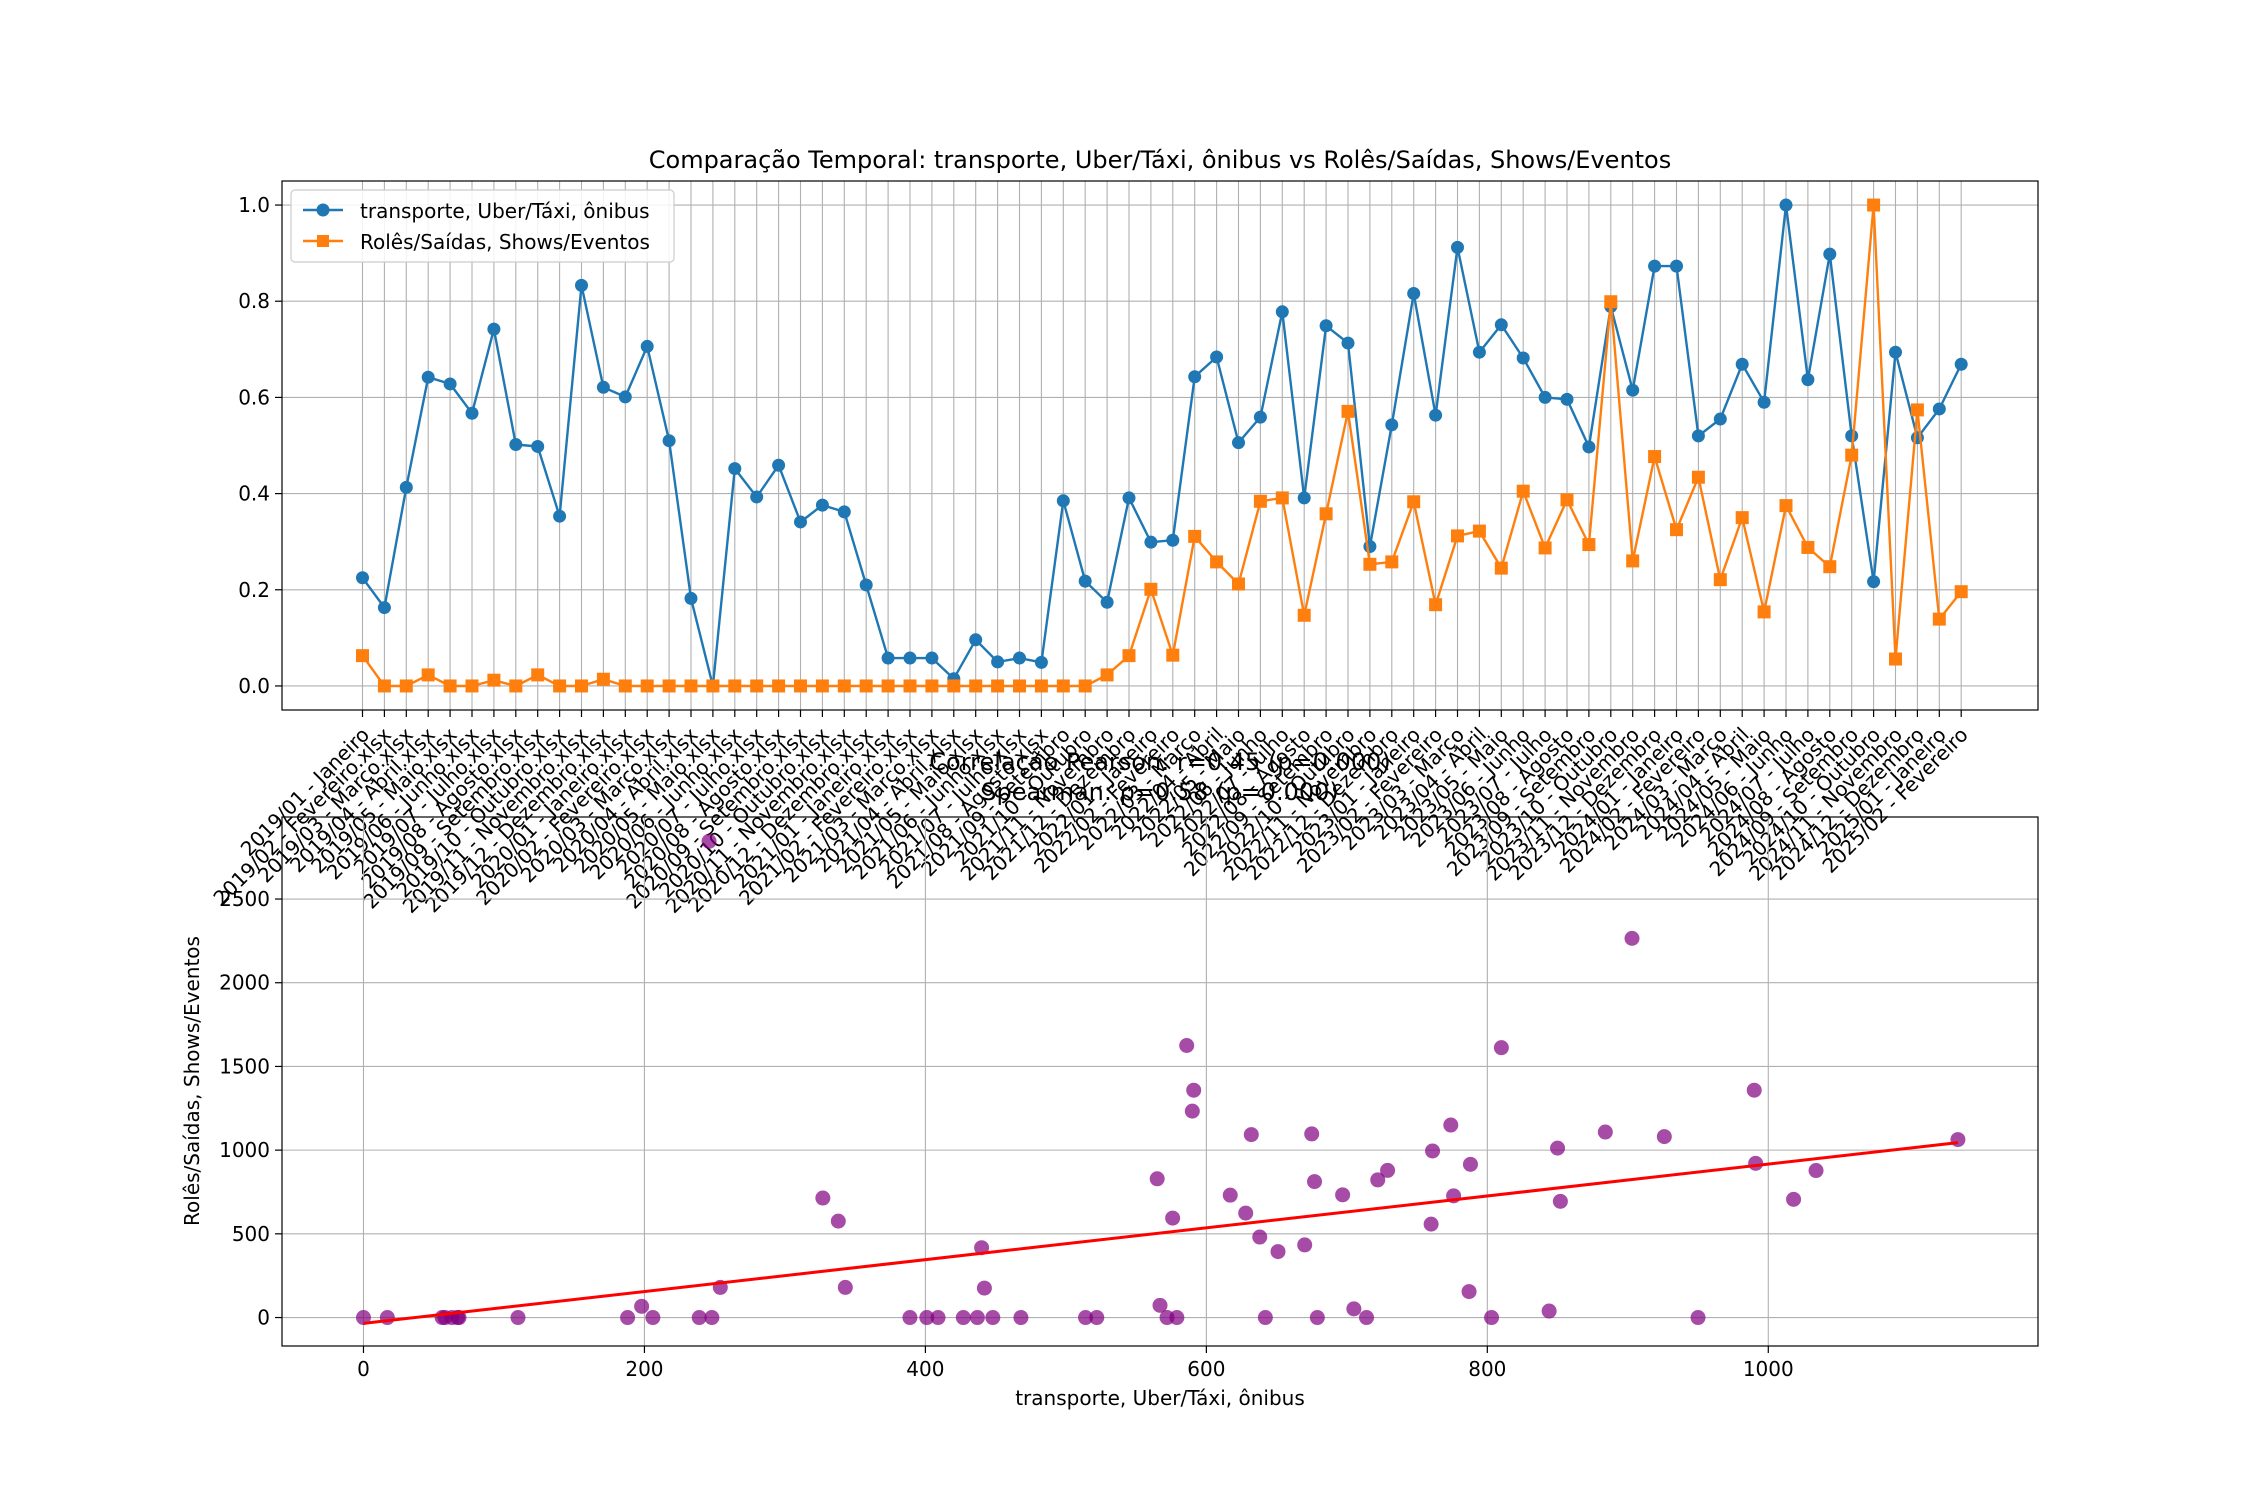  What do you see at coordinates (1487, 1369) in the screenshot?
I see `x-tick-label: 800` at bounding box center [1487, 1369].